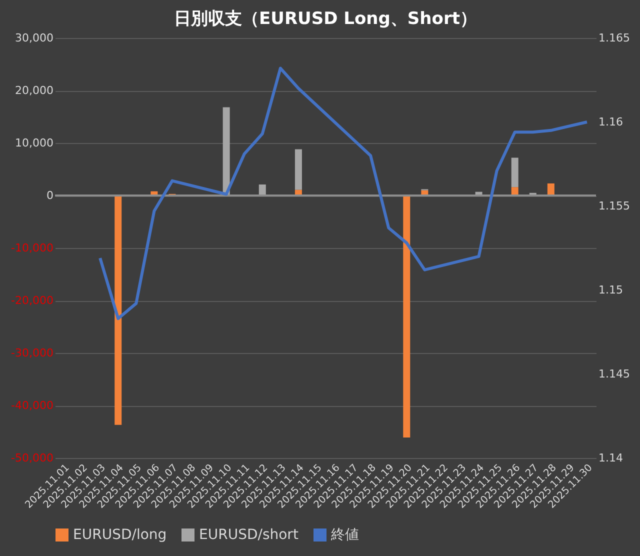  Describe the element at coordinates (32, 458) in the screenshot. I see `y-tick-label: -50,000` at that location.